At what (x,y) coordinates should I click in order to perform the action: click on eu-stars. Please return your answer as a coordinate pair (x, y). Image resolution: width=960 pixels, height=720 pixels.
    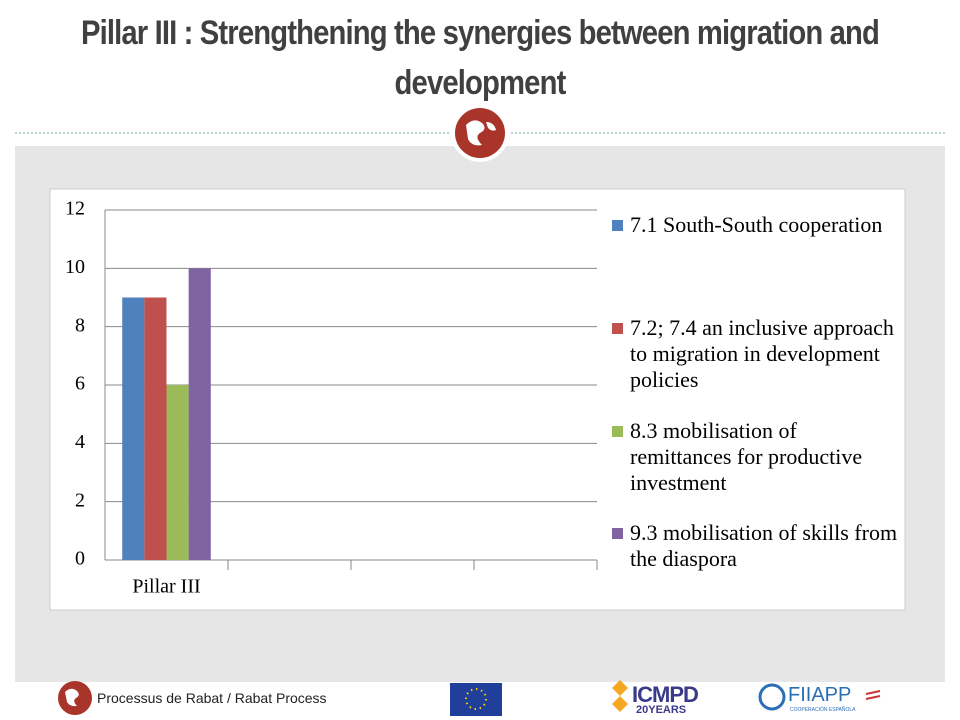
    Looking at the image, I should click on (476, 699).